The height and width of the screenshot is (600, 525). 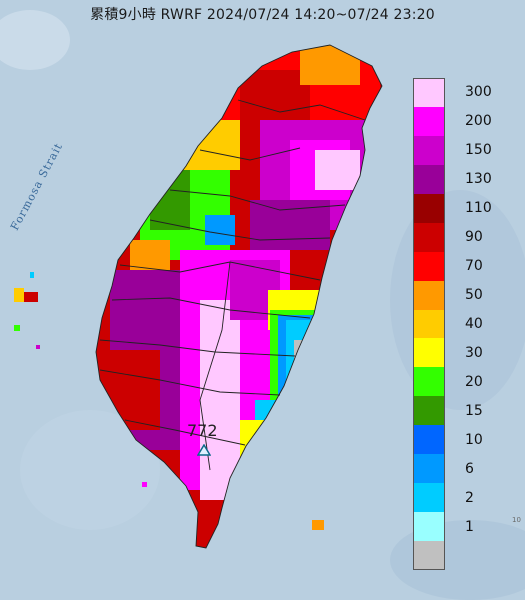 I want to click on legend-label: 2, so click(x=469, y=497).